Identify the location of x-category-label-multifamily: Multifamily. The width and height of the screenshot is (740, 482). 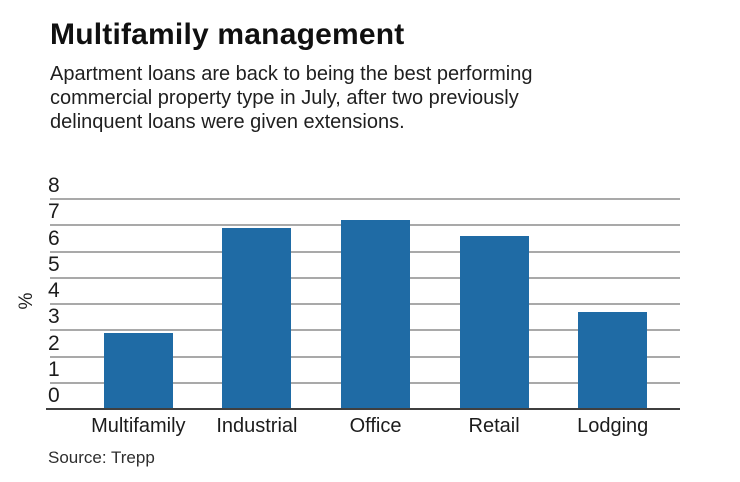
(138, 426).